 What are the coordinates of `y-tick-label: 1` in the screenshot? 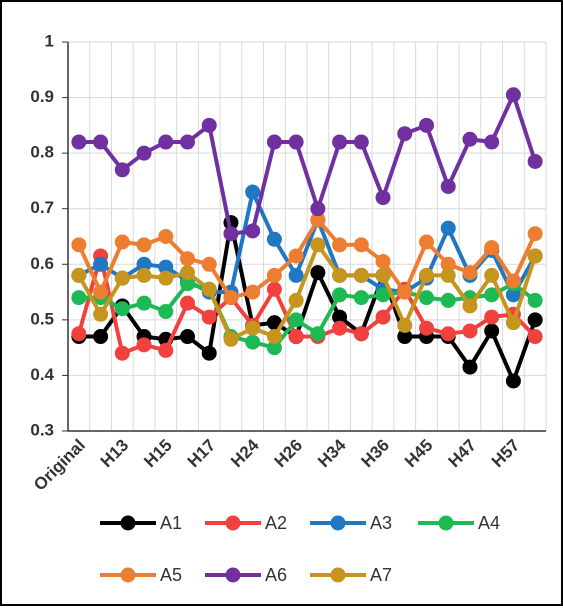 It's located at (49, 40).